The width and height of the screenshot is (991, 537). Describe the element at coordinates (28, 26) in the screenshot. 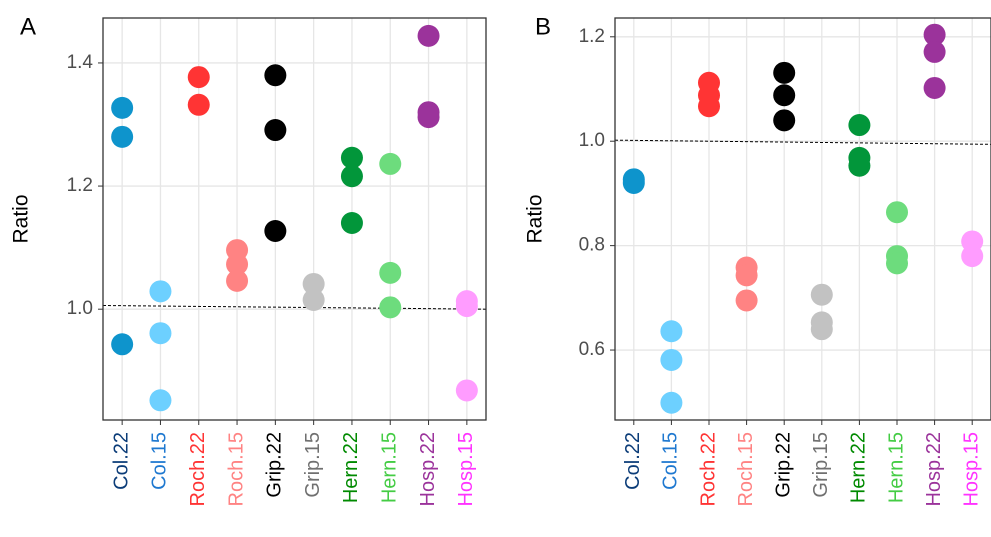

I see `panel-label: A` at that location.